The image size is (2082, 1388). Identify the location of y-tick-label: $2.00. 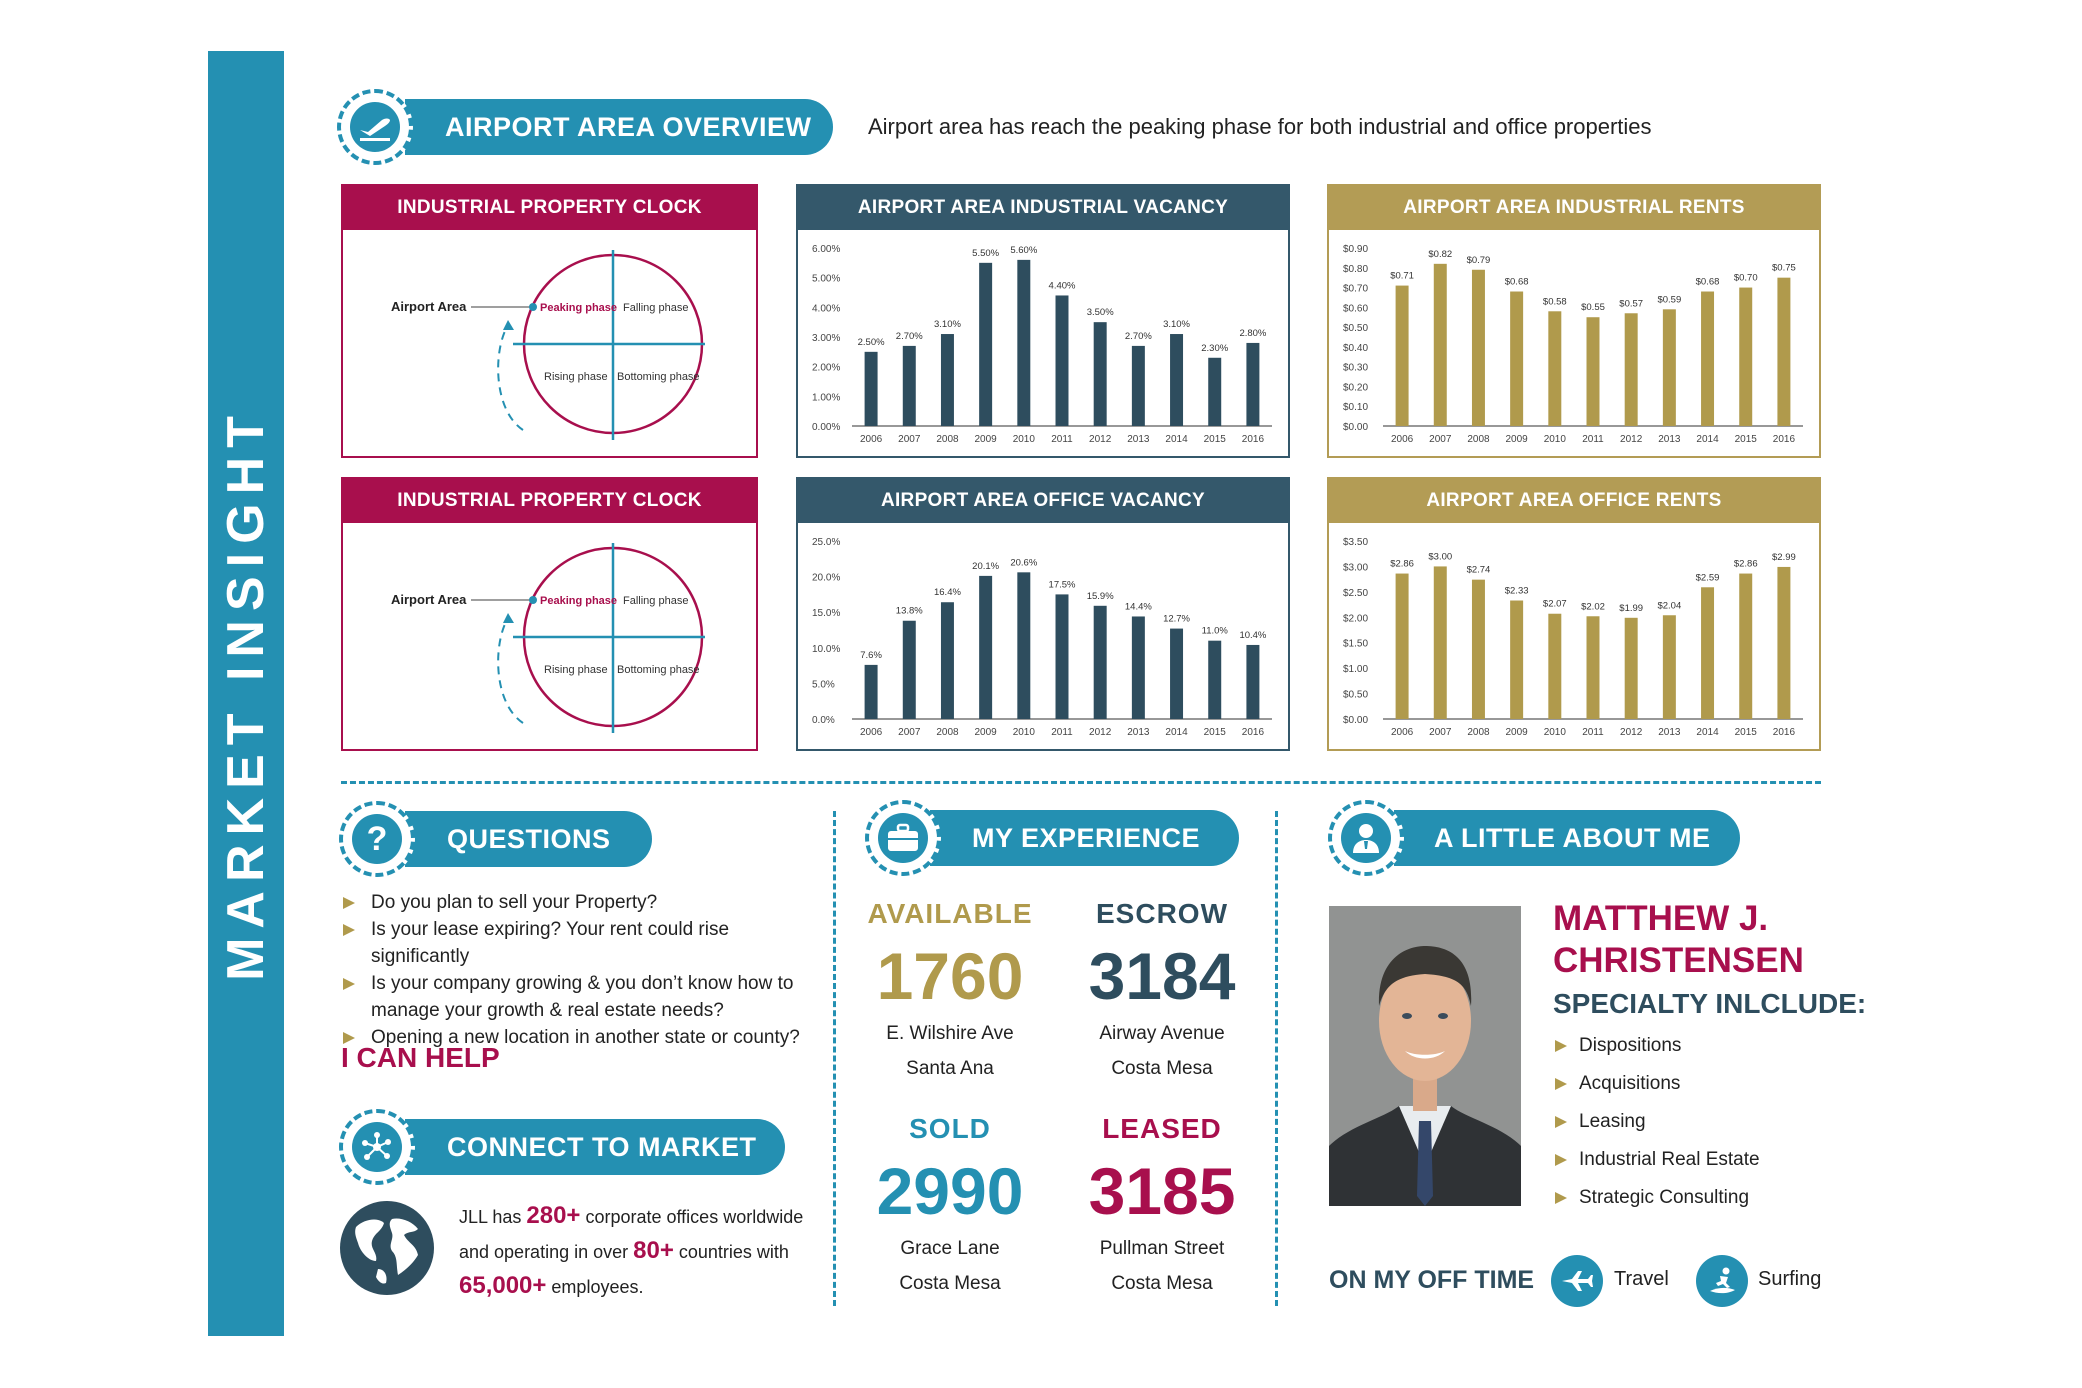
(1355, 618).